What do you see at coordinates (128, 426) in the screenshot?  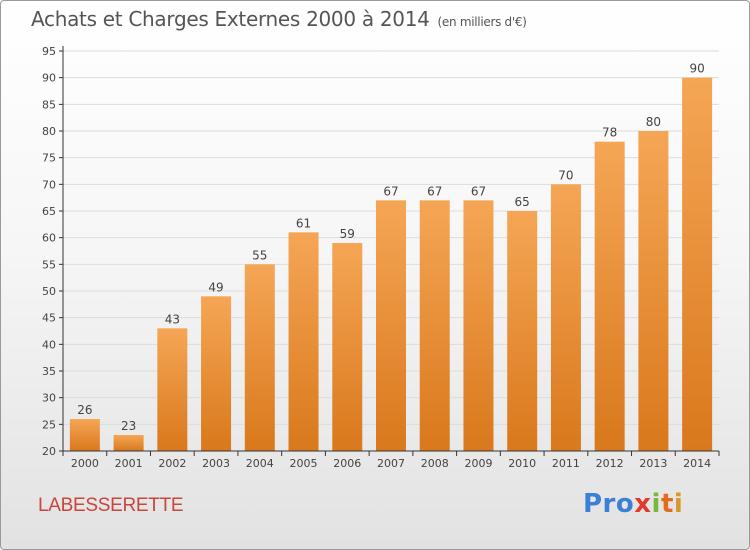 I see `data-label-2001: 23` at bounding box center [128, 426].